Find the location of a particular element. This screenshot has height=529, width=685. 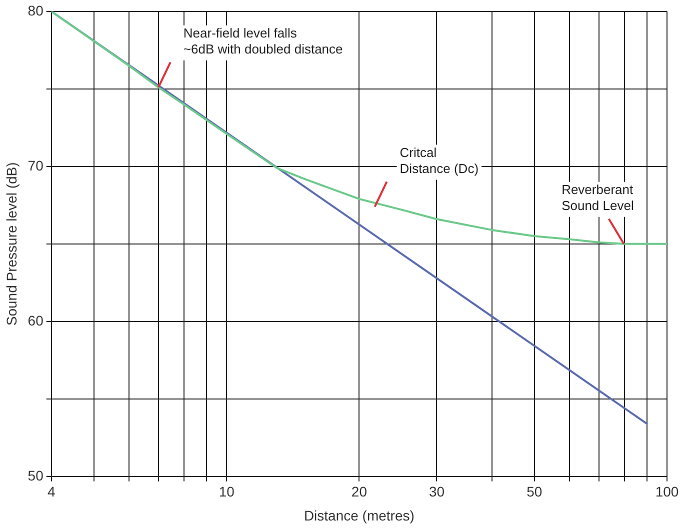

y-axis-title: Sound Pressure level (dB) is located at coordinates (11, 244).